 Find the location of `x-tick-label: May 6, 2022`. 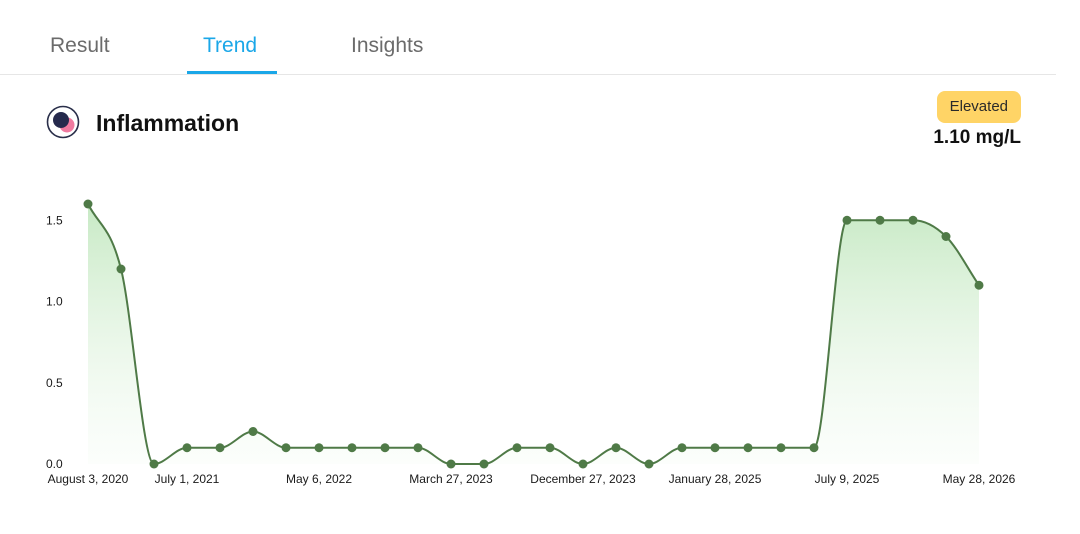

x-tick-label: May 6, 2022 is located at coordinates (319, 479).